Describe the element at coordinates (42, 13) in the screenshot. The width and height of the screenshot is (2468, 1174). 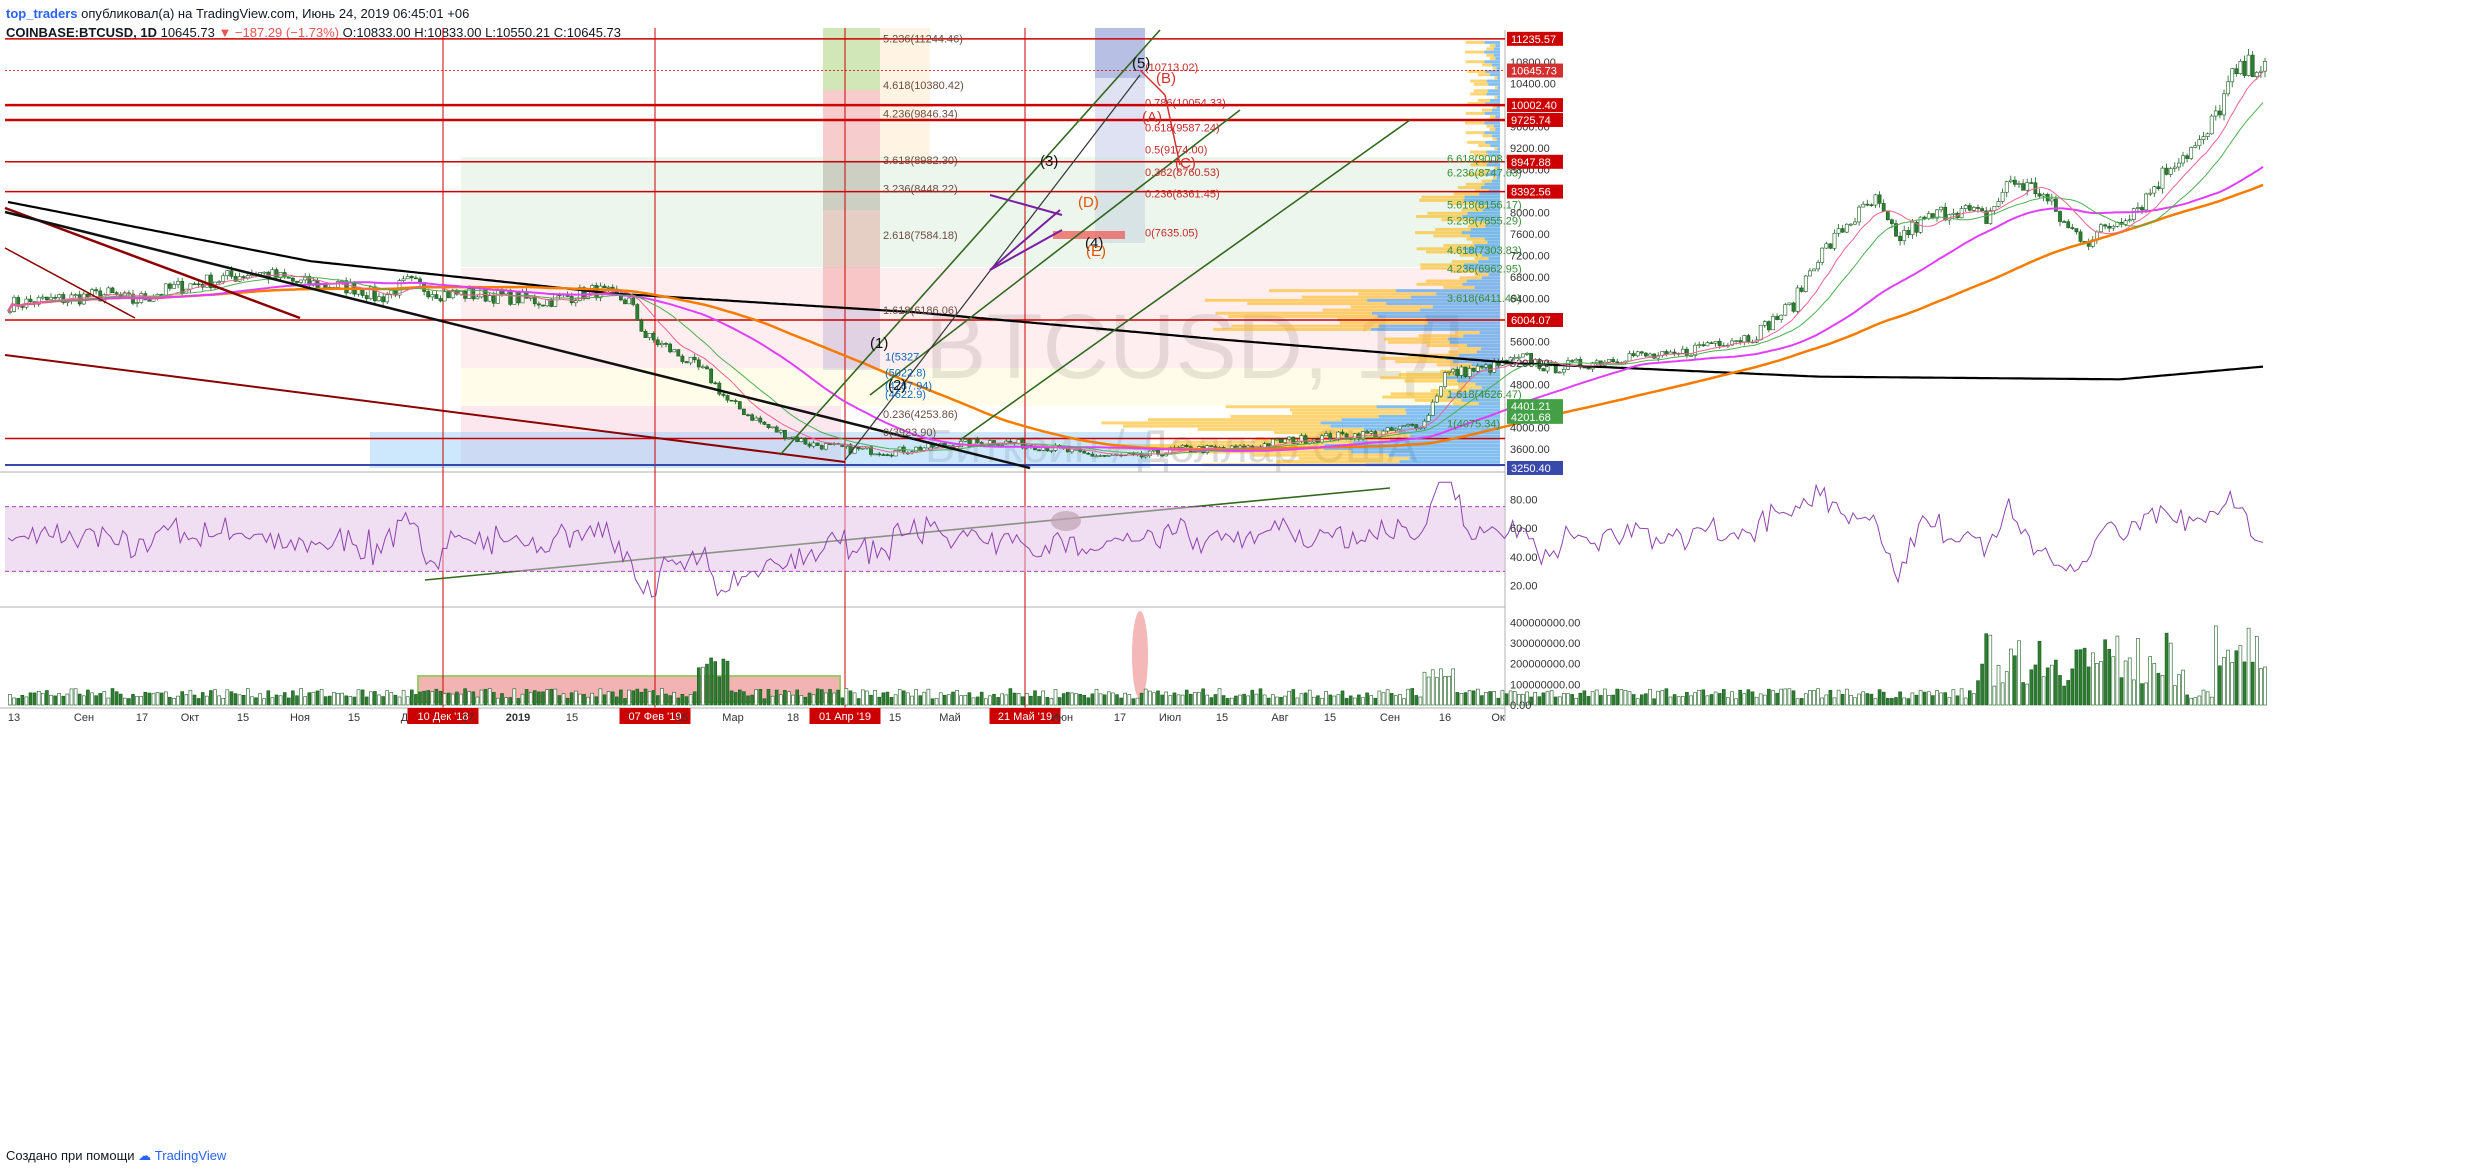
I see `author-link: top_traders` at that location.